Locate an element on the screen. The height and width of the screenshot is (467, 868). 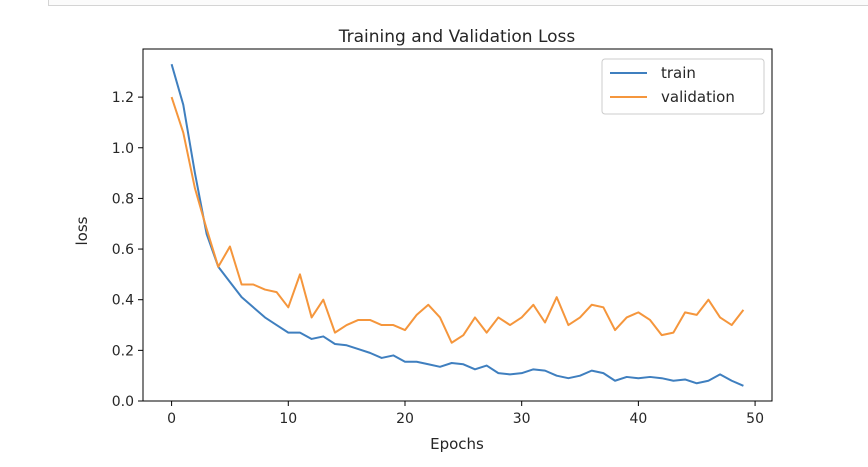
y-tick-label: 1.0 is located at coordinates (123, 149).